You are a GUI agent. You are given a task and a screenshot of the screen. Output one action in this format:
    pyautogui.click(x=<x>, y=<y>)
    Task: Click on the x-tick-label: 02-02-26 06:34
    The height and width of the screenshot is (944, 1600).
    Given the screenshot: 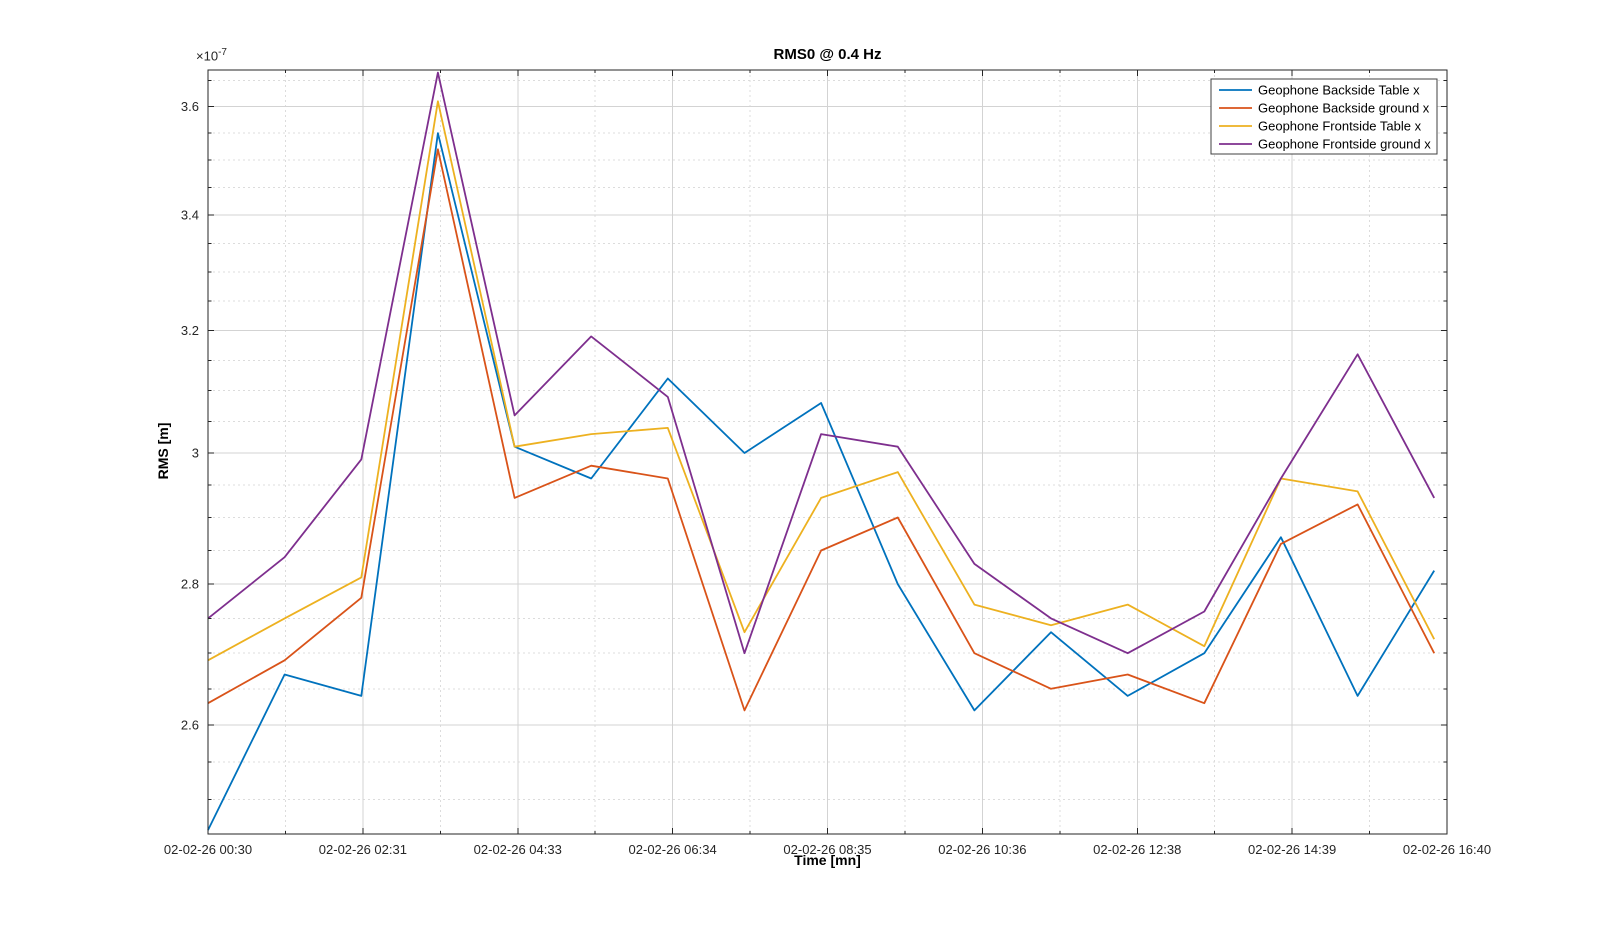 What is the action you would take?
    pyautogui.click(x=673, y=849)
    